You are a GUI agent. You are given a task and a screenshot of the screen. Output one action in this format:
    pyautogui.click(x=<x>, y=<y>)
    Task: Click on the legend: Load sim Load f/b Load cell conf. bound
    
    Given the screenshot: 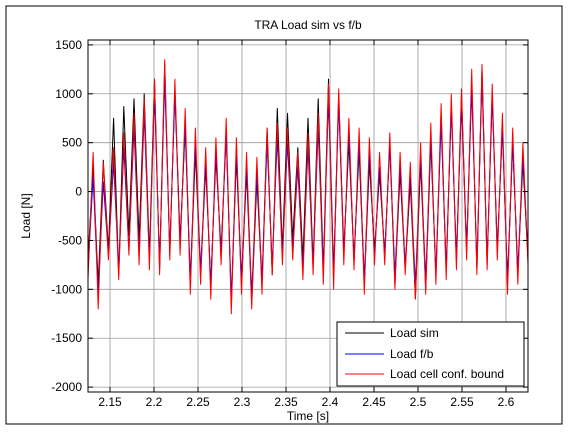 What is the action you would take?
    pyautogui.click(x=430, y=354)
    